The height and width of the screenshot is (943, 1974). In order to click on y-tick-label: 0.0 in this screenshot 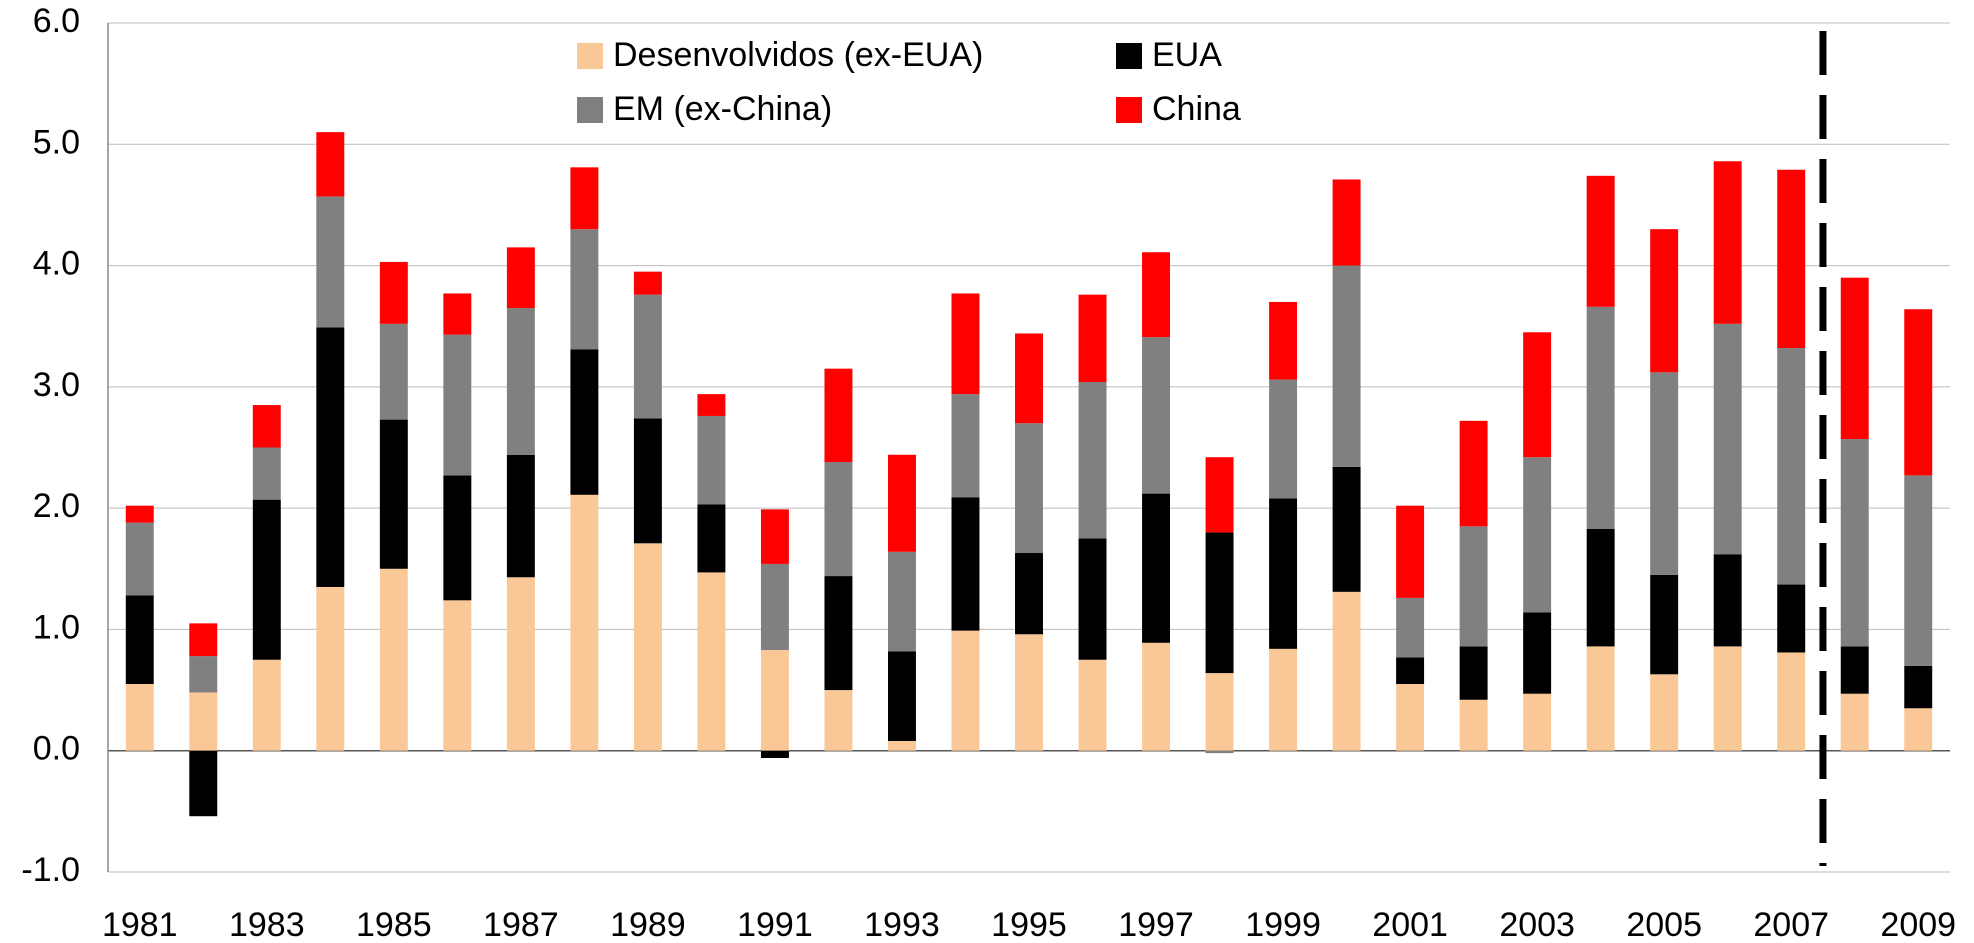, I will do `click(56, 749)`.